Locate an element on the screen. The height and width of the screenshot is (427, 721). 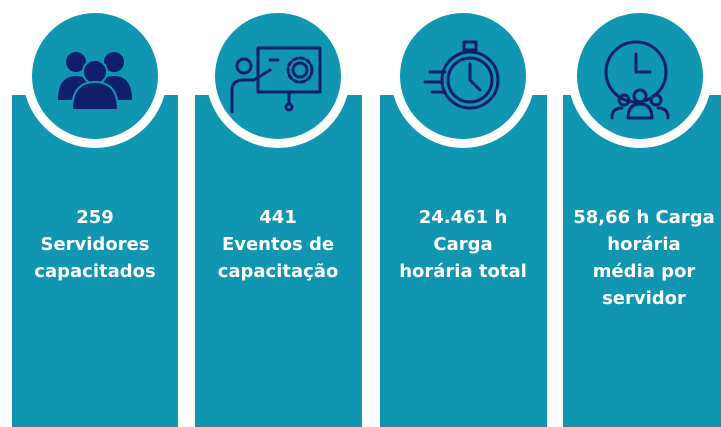
icon-stopwatch is located at coordinates (461, 75).